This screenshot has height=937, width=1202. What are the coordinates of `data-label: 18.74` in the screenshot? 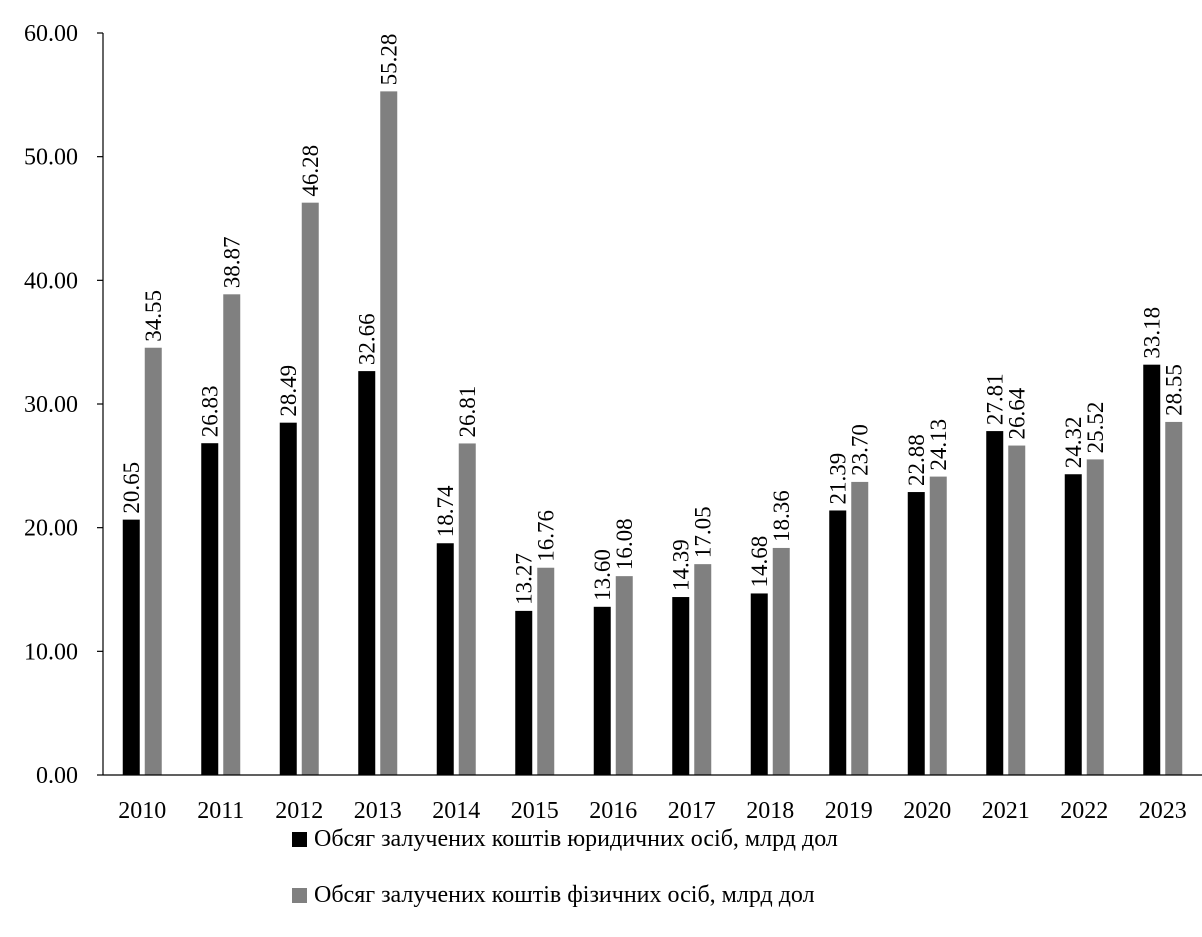 It's located at (445, 511).